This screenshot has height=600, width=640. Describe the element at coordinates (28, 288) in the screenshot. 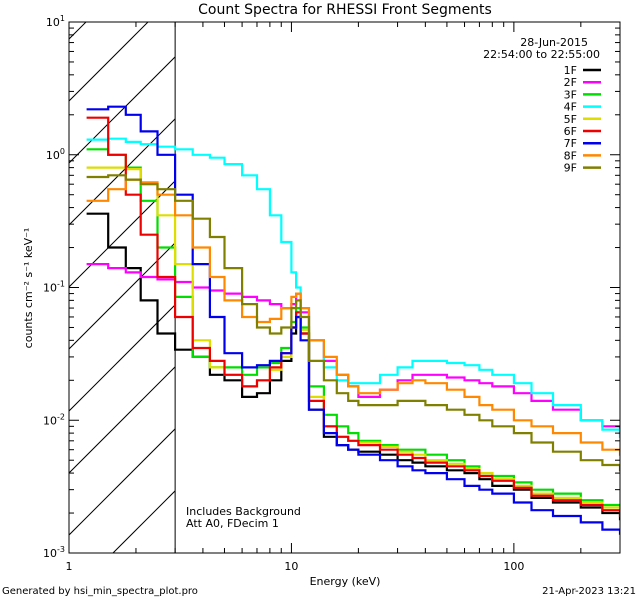

I see `y-axis-label: counts cm⁻² s⁻¹ keV⁻¹` at that location.